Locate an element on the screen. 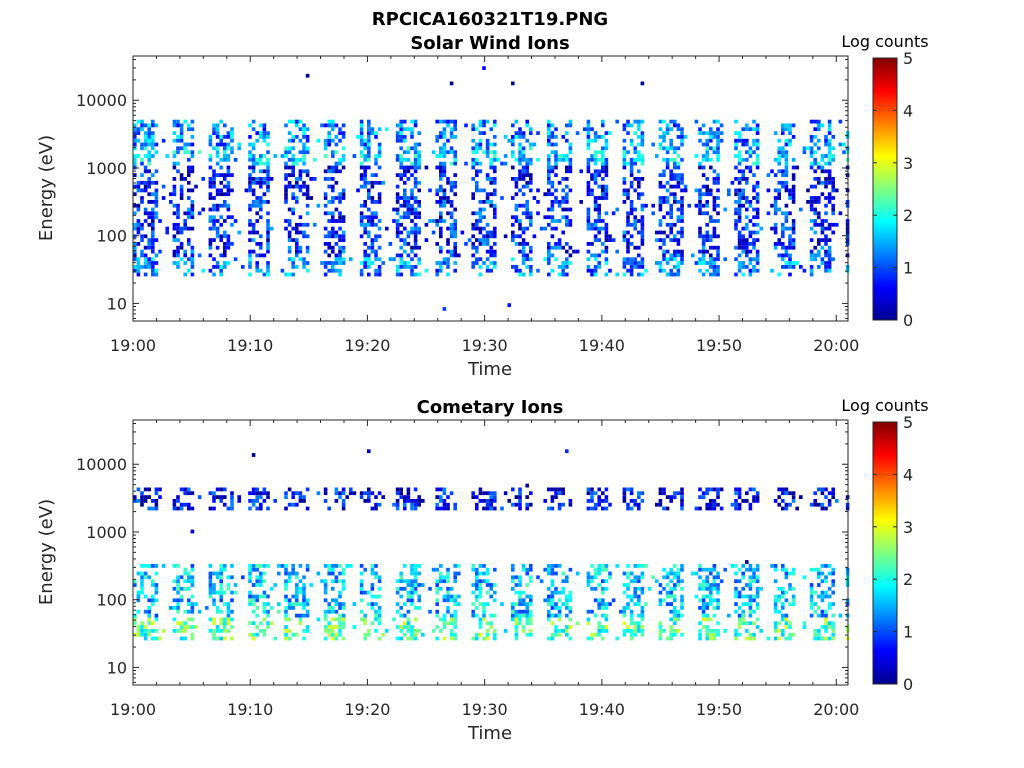 The height and width of the screenshot is (768, 1024). panel-title: Cometary Ions is located at coordinates (490, 407).